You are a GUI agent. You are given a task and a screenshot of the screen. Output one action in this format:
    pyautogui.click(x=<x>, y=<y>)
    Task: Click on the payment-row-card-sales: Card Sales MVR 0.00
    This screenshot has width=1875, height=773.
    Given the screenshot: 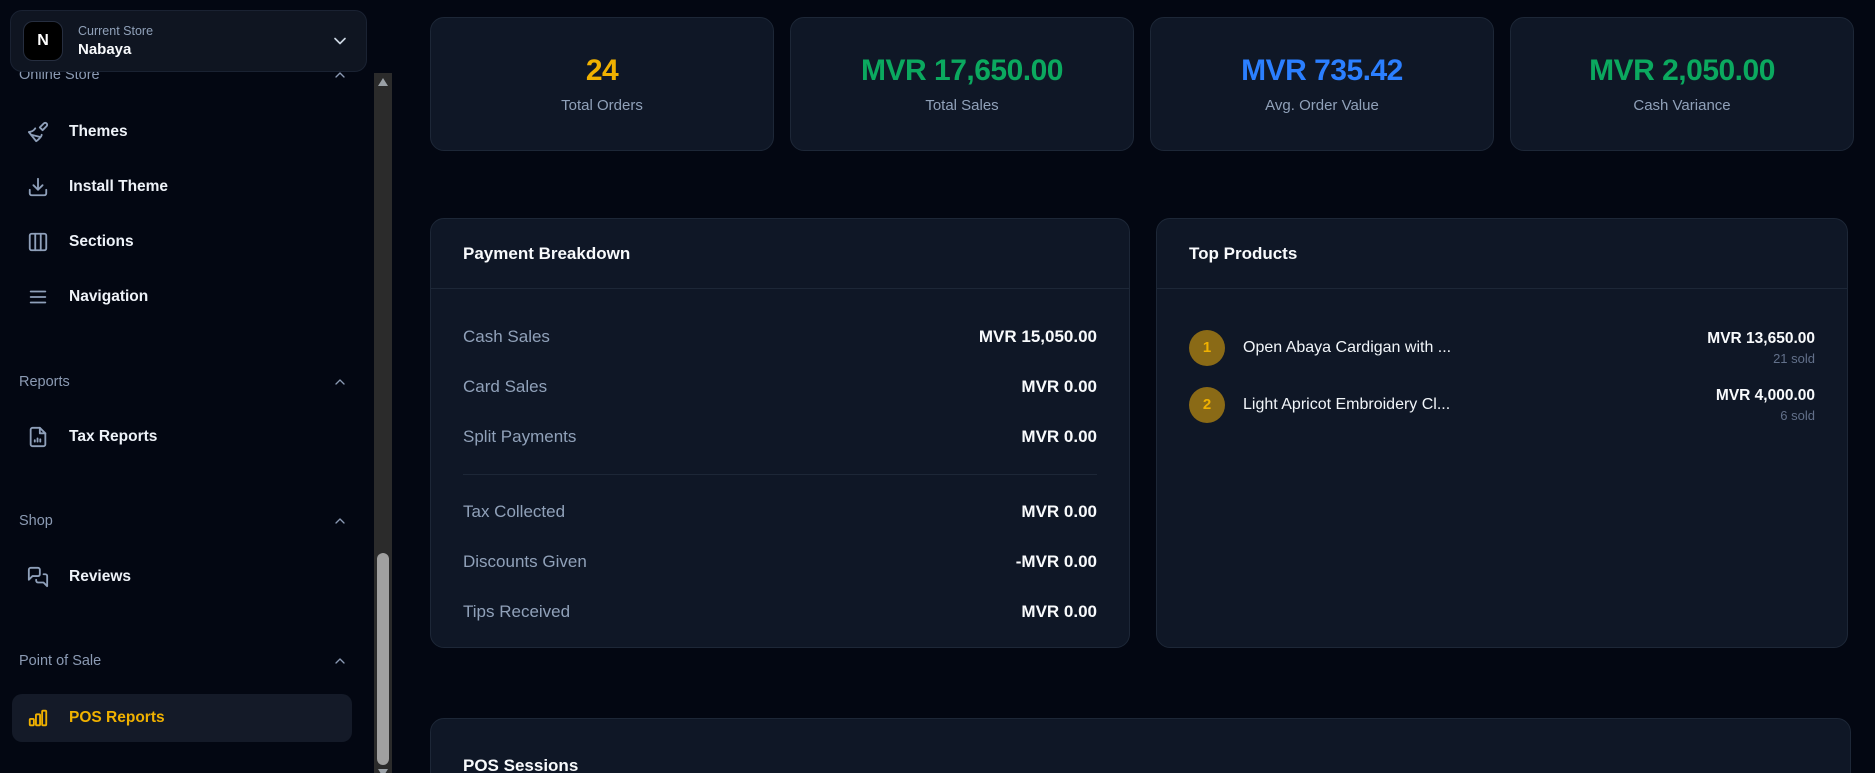 What is the action you would take?
    pyautogui.click(x=780, y=387)
    